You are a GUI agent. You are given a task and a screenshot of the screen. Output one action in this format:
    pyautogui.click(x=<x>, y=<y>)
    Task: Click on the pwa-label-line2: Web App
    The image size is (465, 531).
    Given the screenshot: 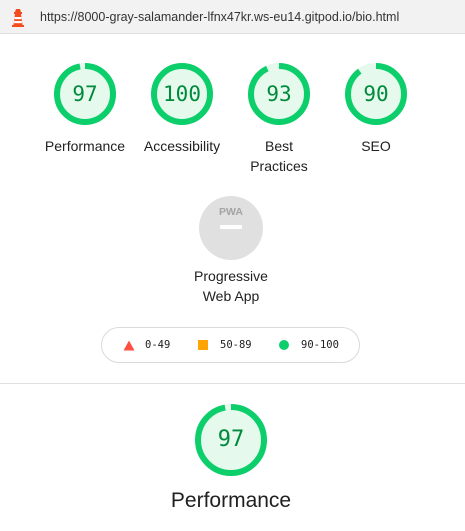 What is the action you would take?
    pyautogui.click(x=231, y=296)
    